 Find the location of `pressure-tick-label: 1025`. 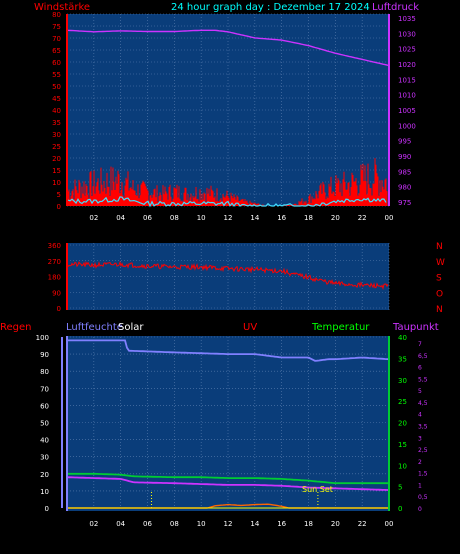

pressure-tick-label: 1025 is located at coordinates (407, 50).